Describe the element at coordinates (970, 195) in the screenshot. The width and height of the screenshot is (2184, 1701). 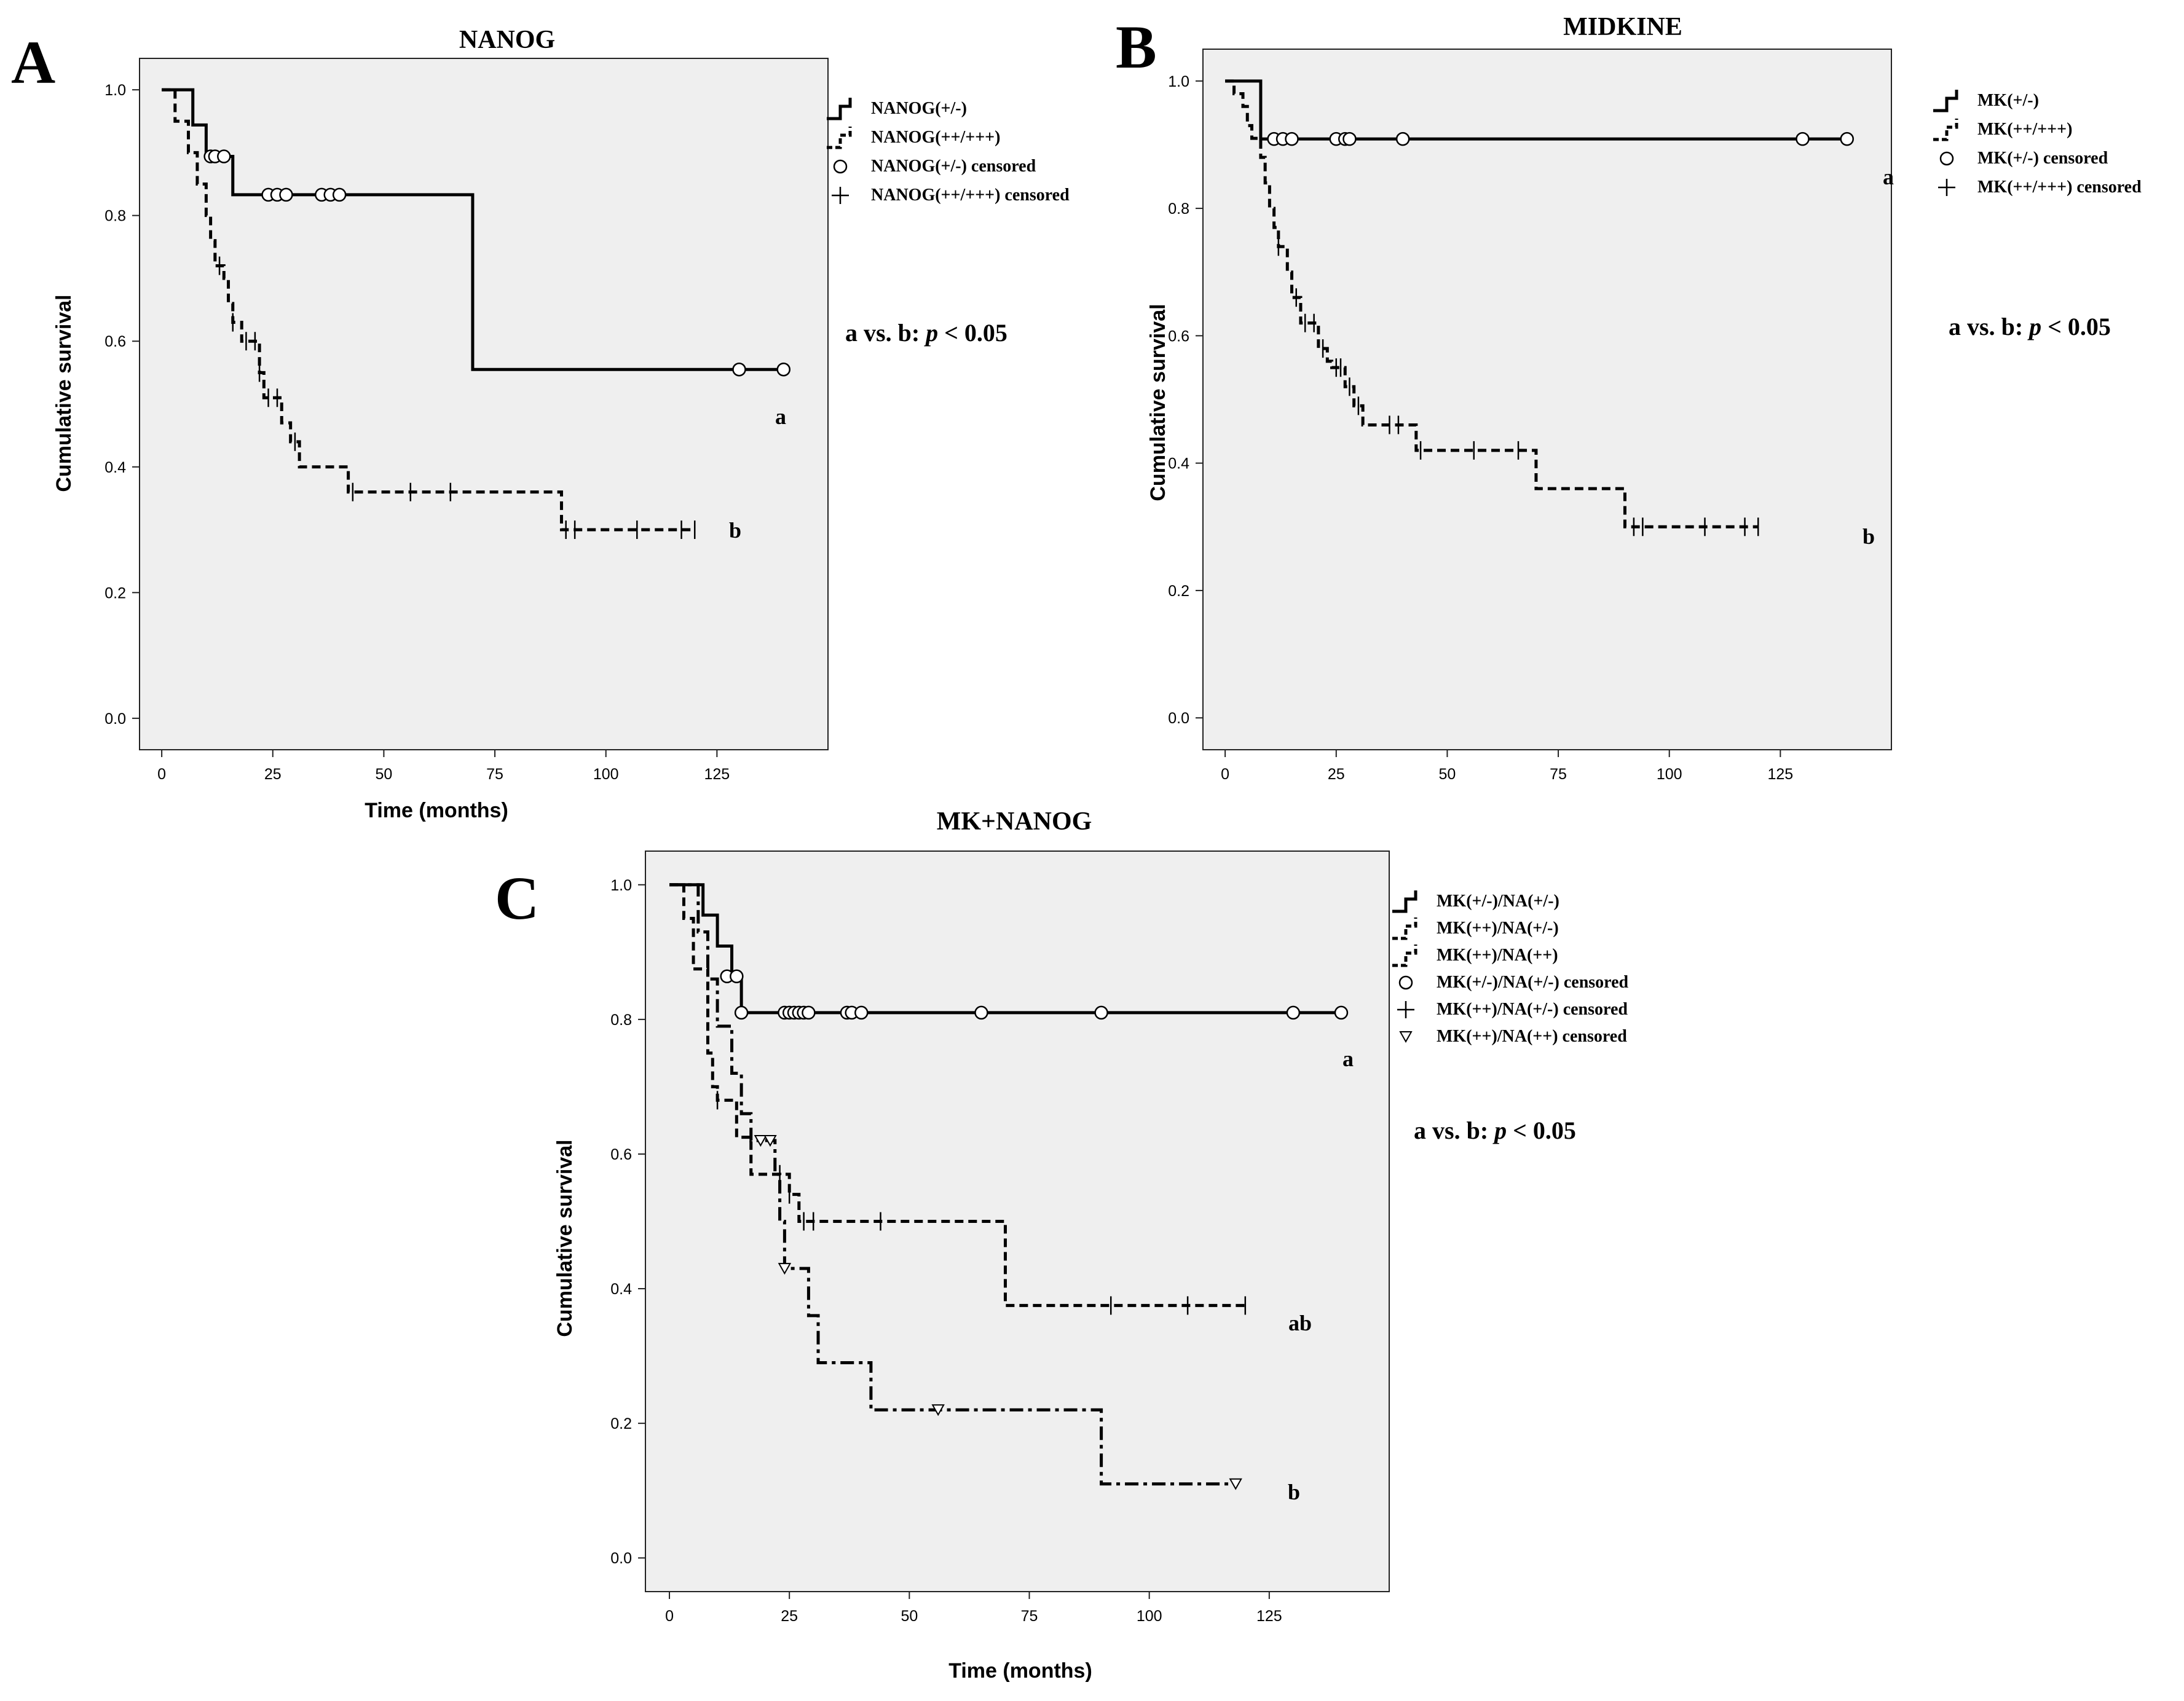
I see `legend-entry: NANOG(++/+++) censored` at that location.